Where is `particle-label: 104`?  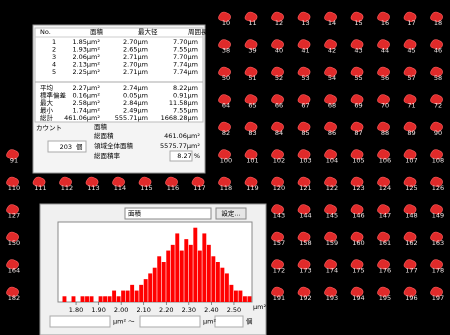 particle-label: 104 is located at coordinates (332, 161).